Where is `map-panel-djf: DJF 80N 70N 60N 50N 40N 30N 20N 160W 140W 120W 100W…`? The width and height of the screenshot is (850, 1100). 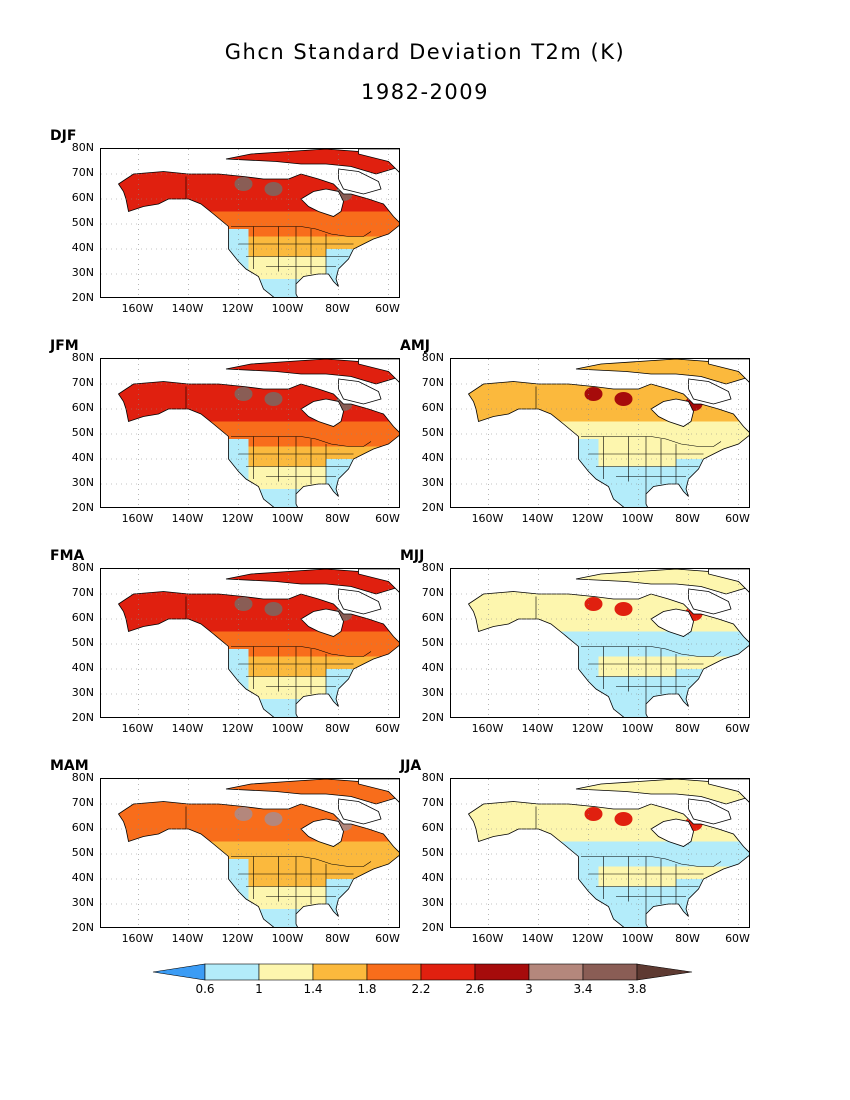
map-panel-djf: DJF 80N 70N 60N 50N 40N 30N 20N 160W 140W 120W 100W… is located at coordinates (225, 223).